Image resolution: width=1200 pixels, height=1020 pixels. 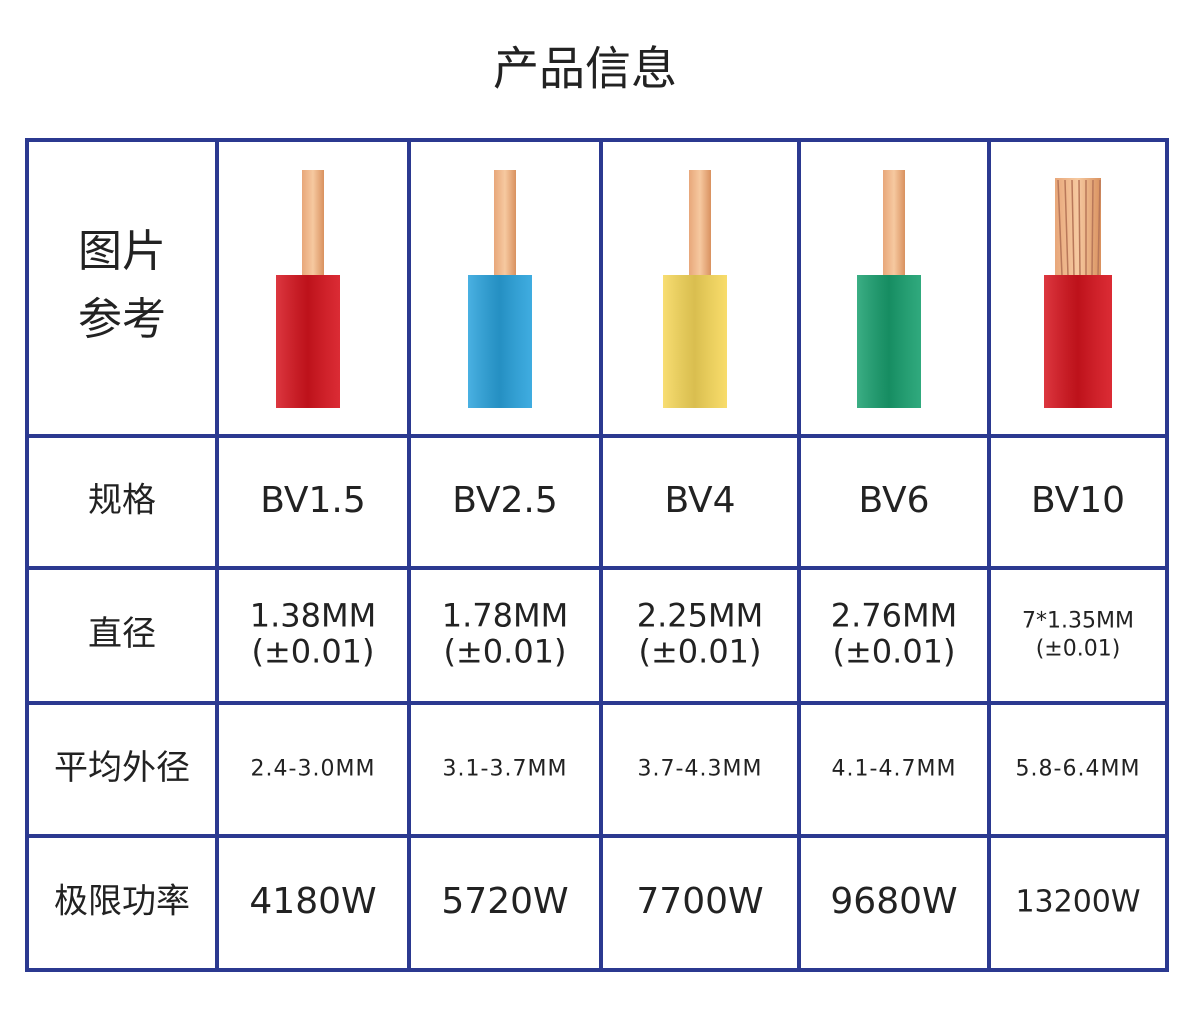 I want to click on spec: BV10, so click(x=1078, y=500).